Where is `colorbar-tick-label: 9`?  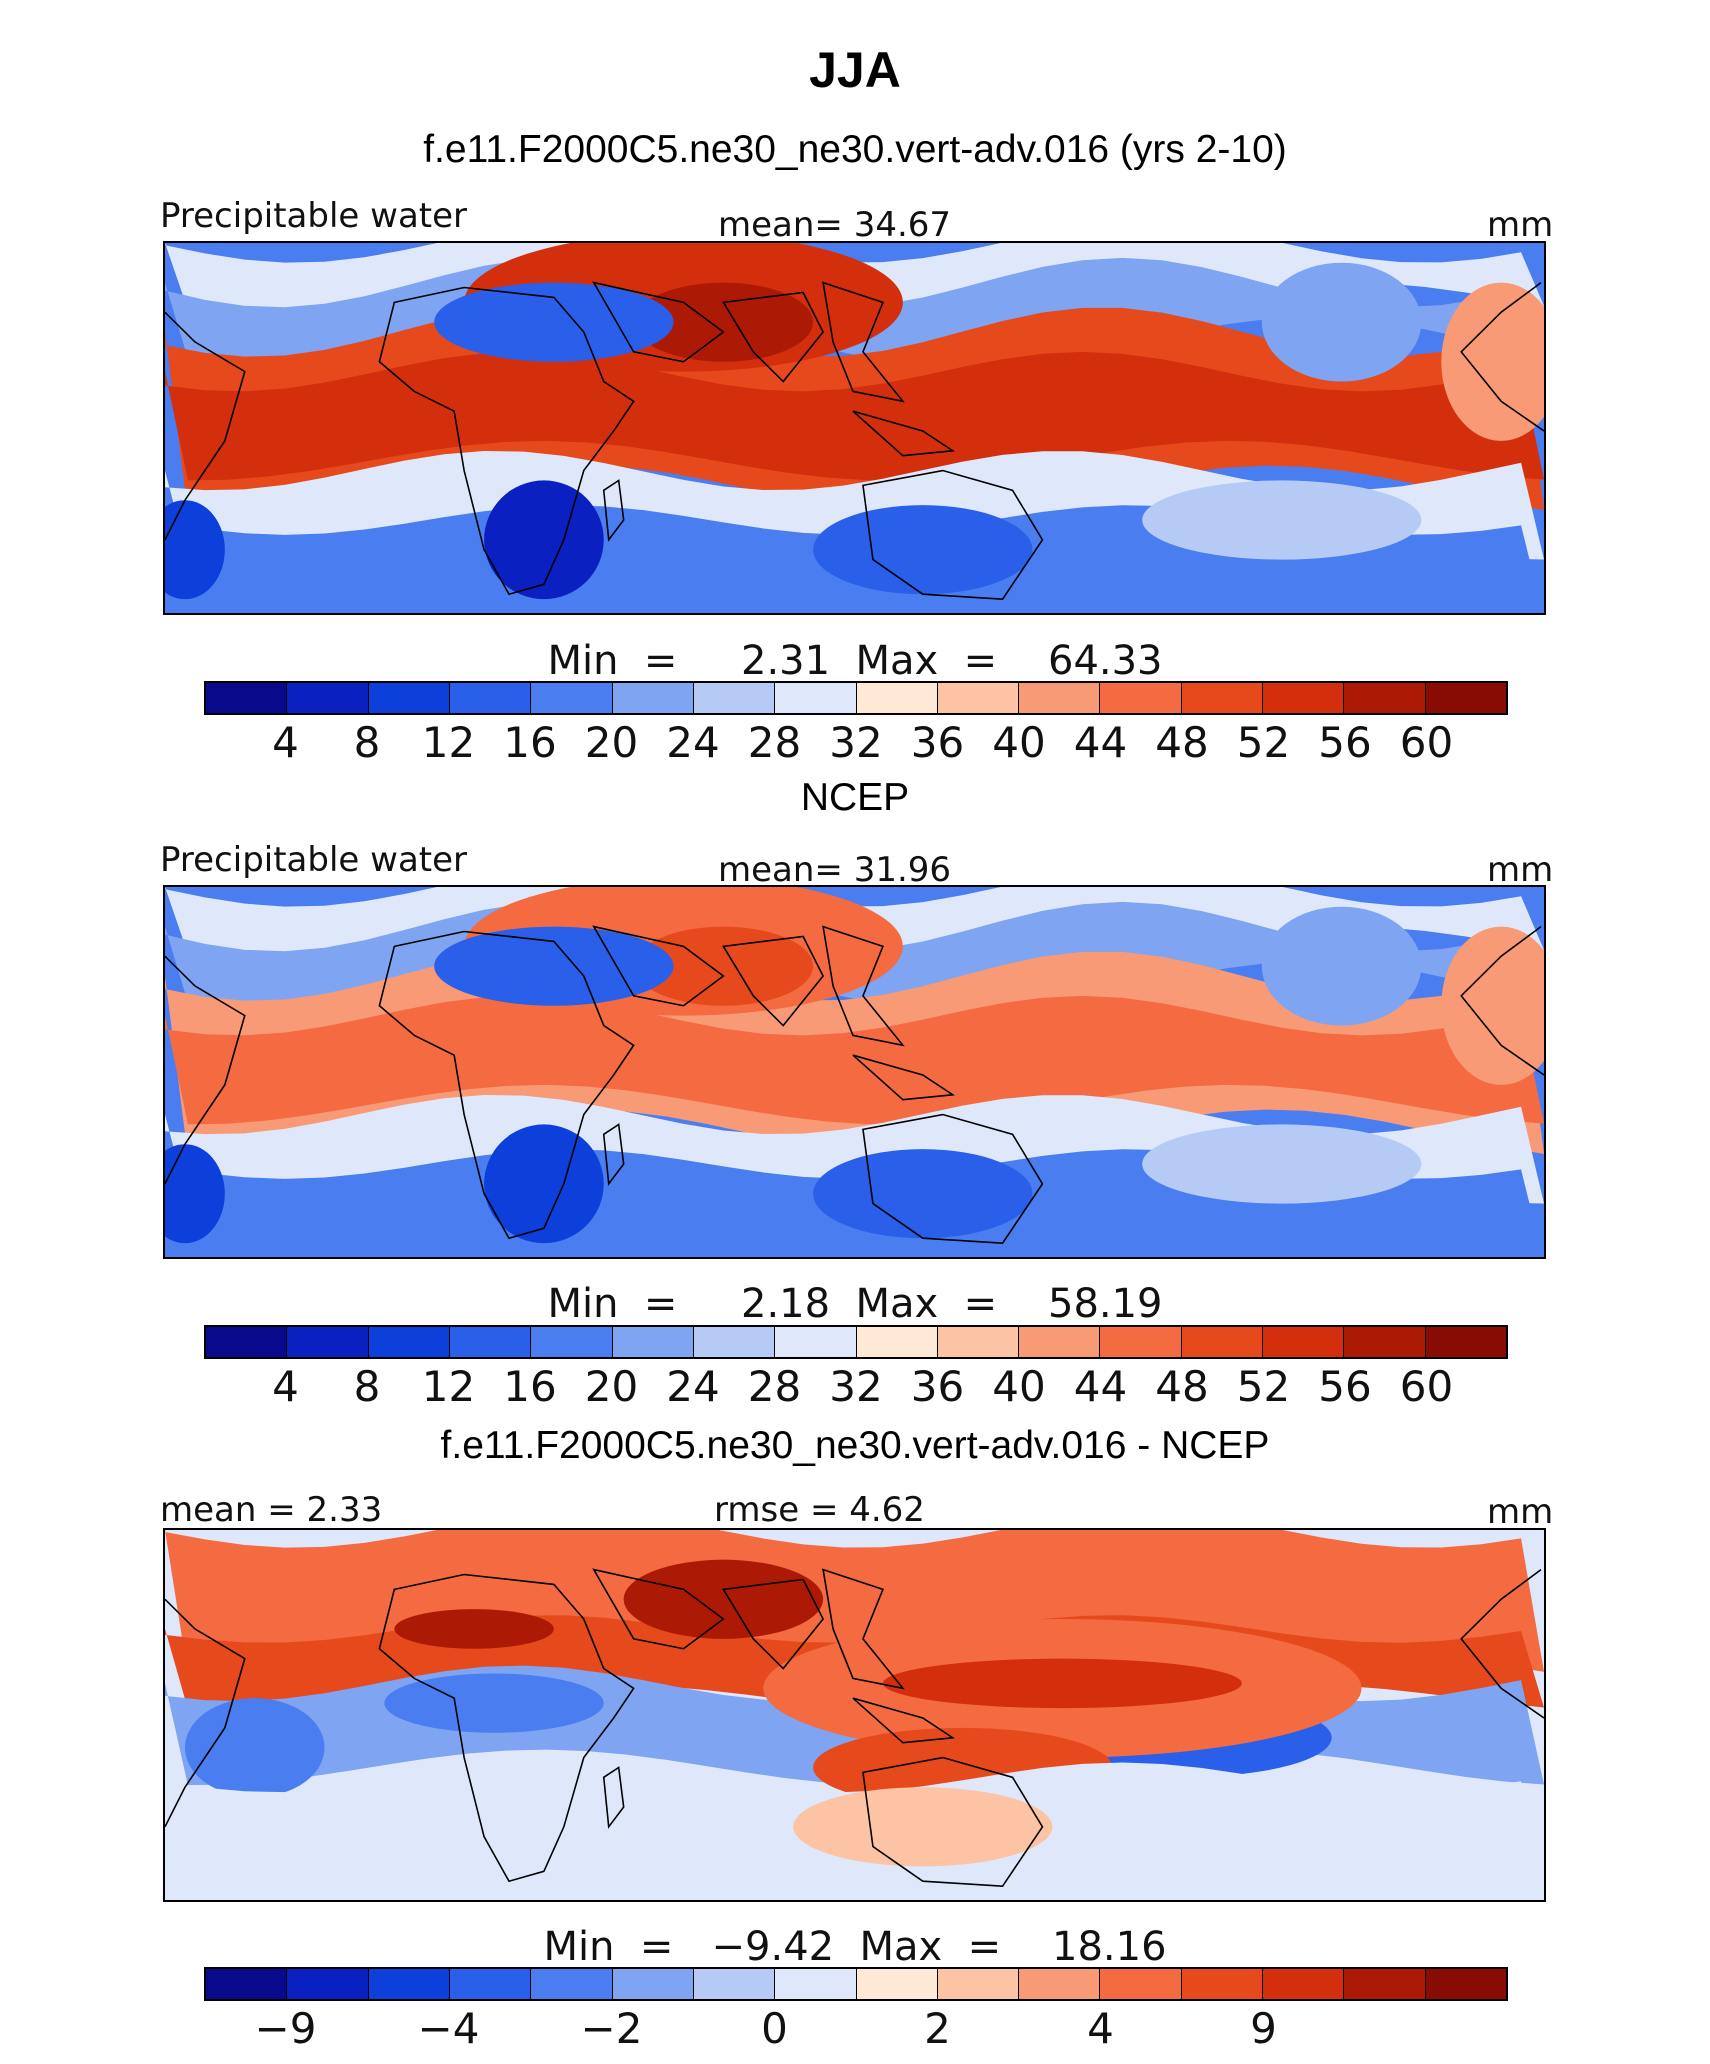 colorbar-tick-label: 9 is located at coordinates (1263, 2028).